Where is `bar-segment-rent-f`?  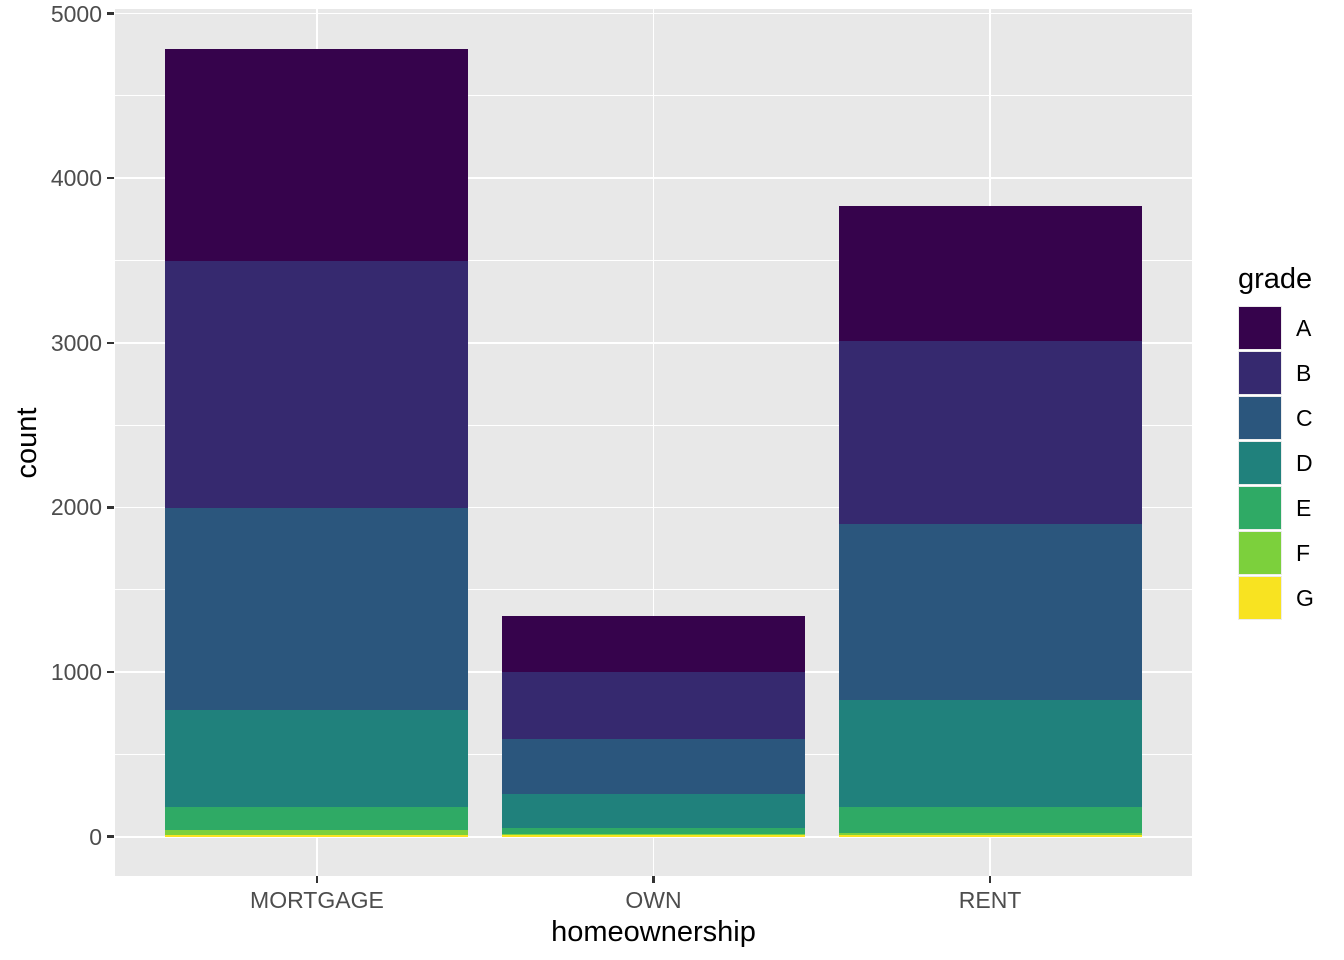
bar-segment-rent-f is located at coordinates (990, 834).